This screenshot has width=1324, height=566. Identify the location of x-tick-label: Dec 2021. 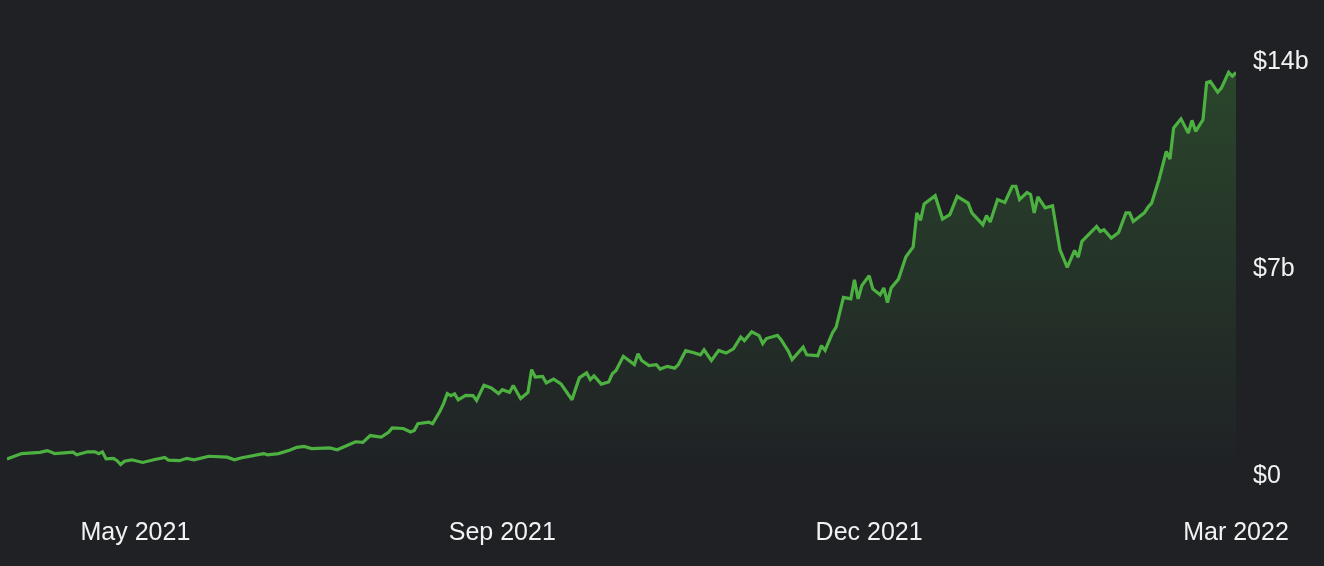
(869, 531).